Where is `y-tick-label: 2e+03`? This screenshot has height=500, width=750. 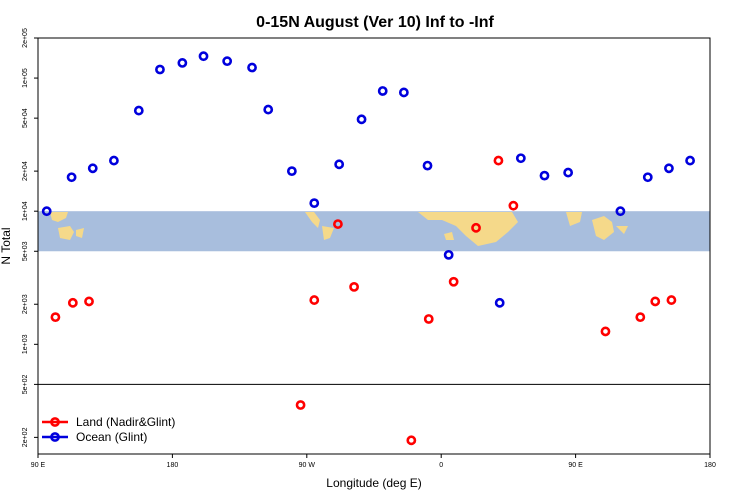
y-tick-label: 2e+03 is located at coordinates (25, 304).